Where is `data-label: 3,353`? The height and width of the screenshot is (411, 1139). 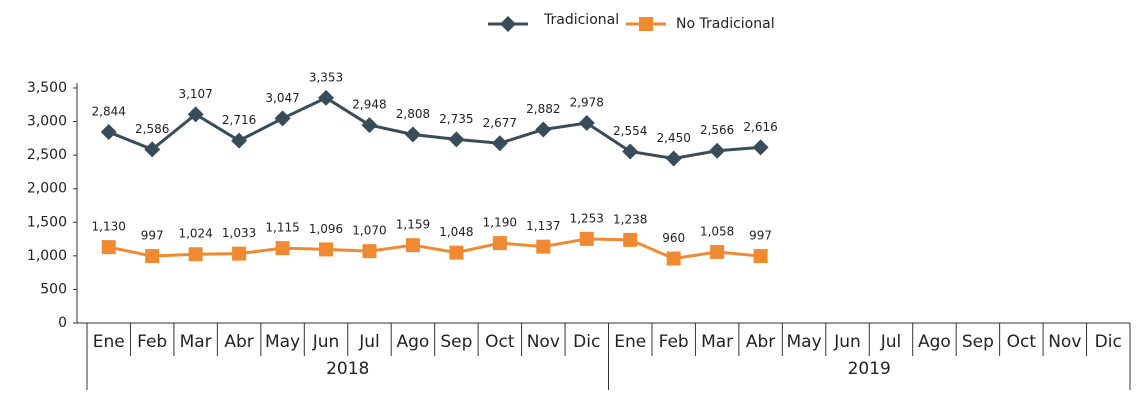
data-label: 3,353 is located at coordinates (326, 77).